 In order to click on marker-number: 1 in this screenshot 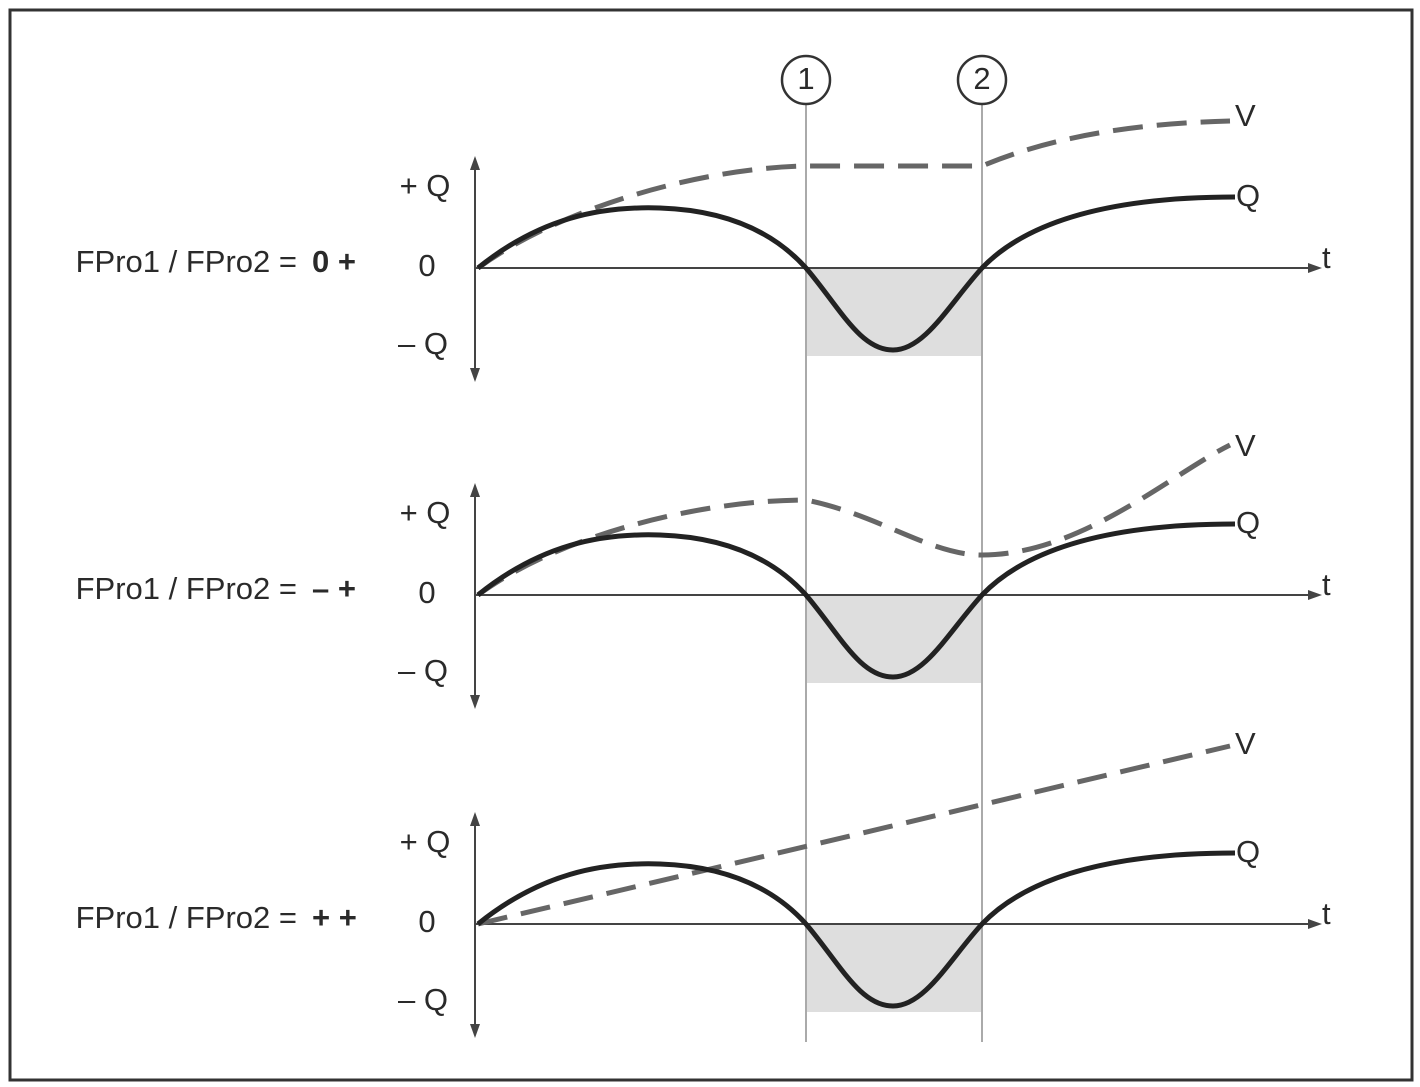, I will do `click(805, 78)`.